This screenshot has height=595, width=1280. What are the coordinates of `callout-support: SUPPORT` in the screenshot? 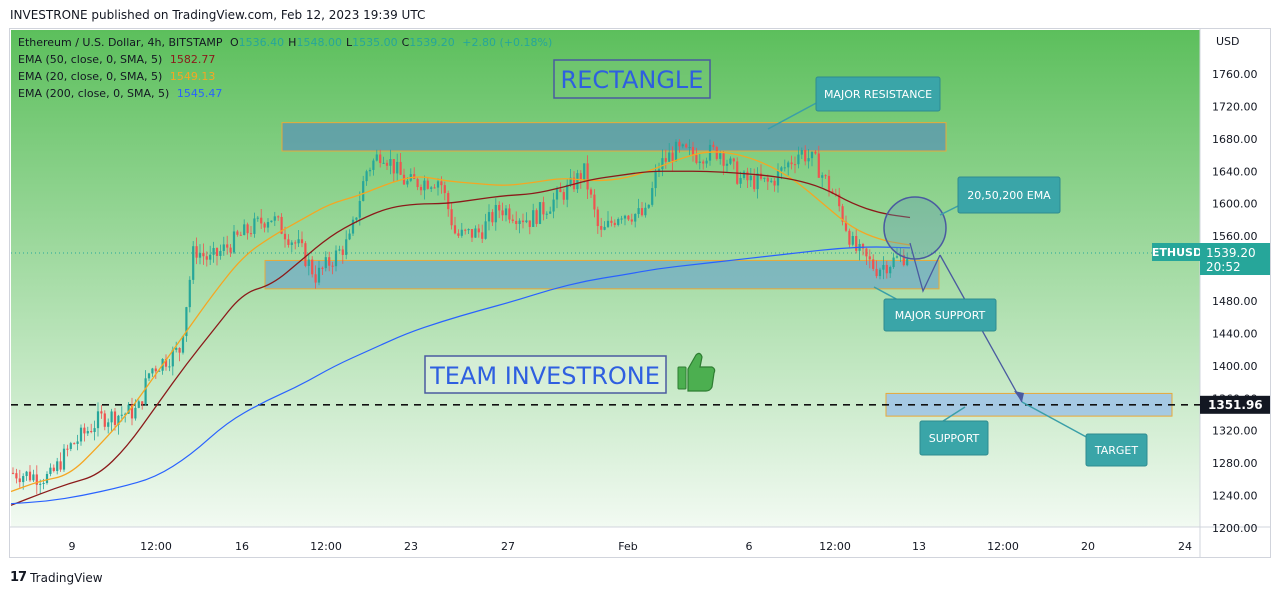 It's located at (954, 431).